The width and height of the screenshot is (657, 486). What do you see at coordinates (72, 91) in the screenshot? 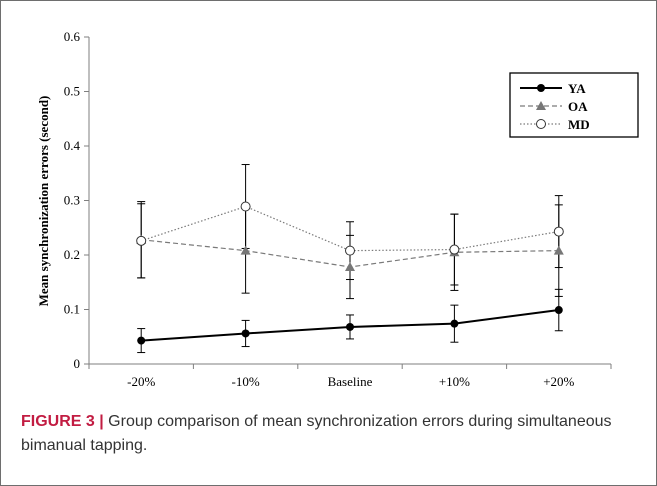
I see `y-tick-label: 0.5` at bounding box center [72, 91].